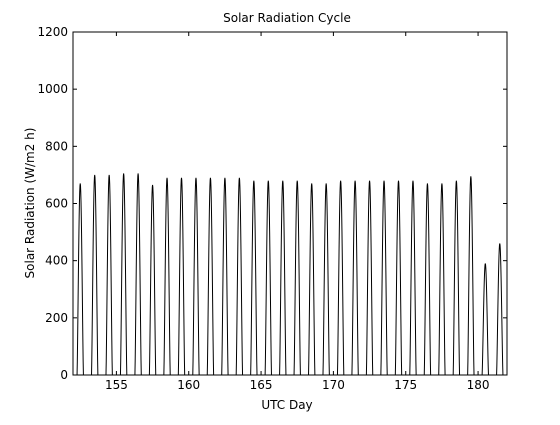  What do you see at coordinates (287, 18) in the screenshot?
I see `chart-title: Solar Radiation Cycle` at bounding box center [287, 18].